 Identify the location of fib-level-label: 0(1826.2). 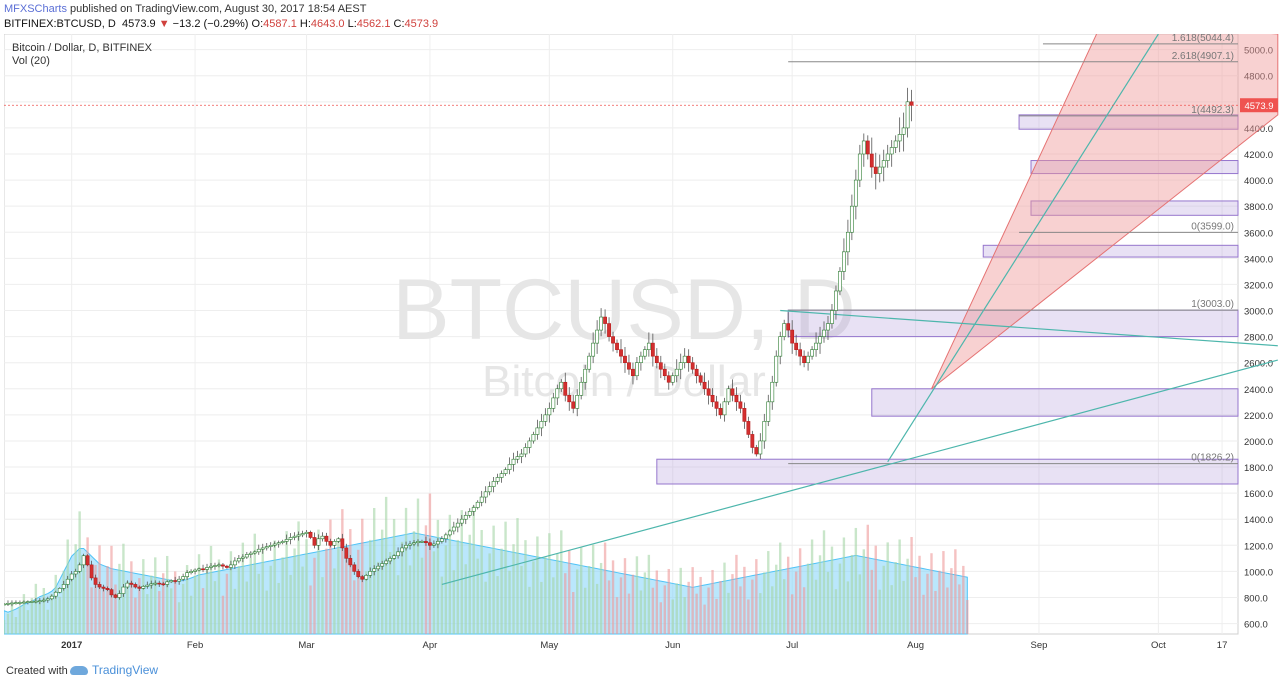
(1212, 458).